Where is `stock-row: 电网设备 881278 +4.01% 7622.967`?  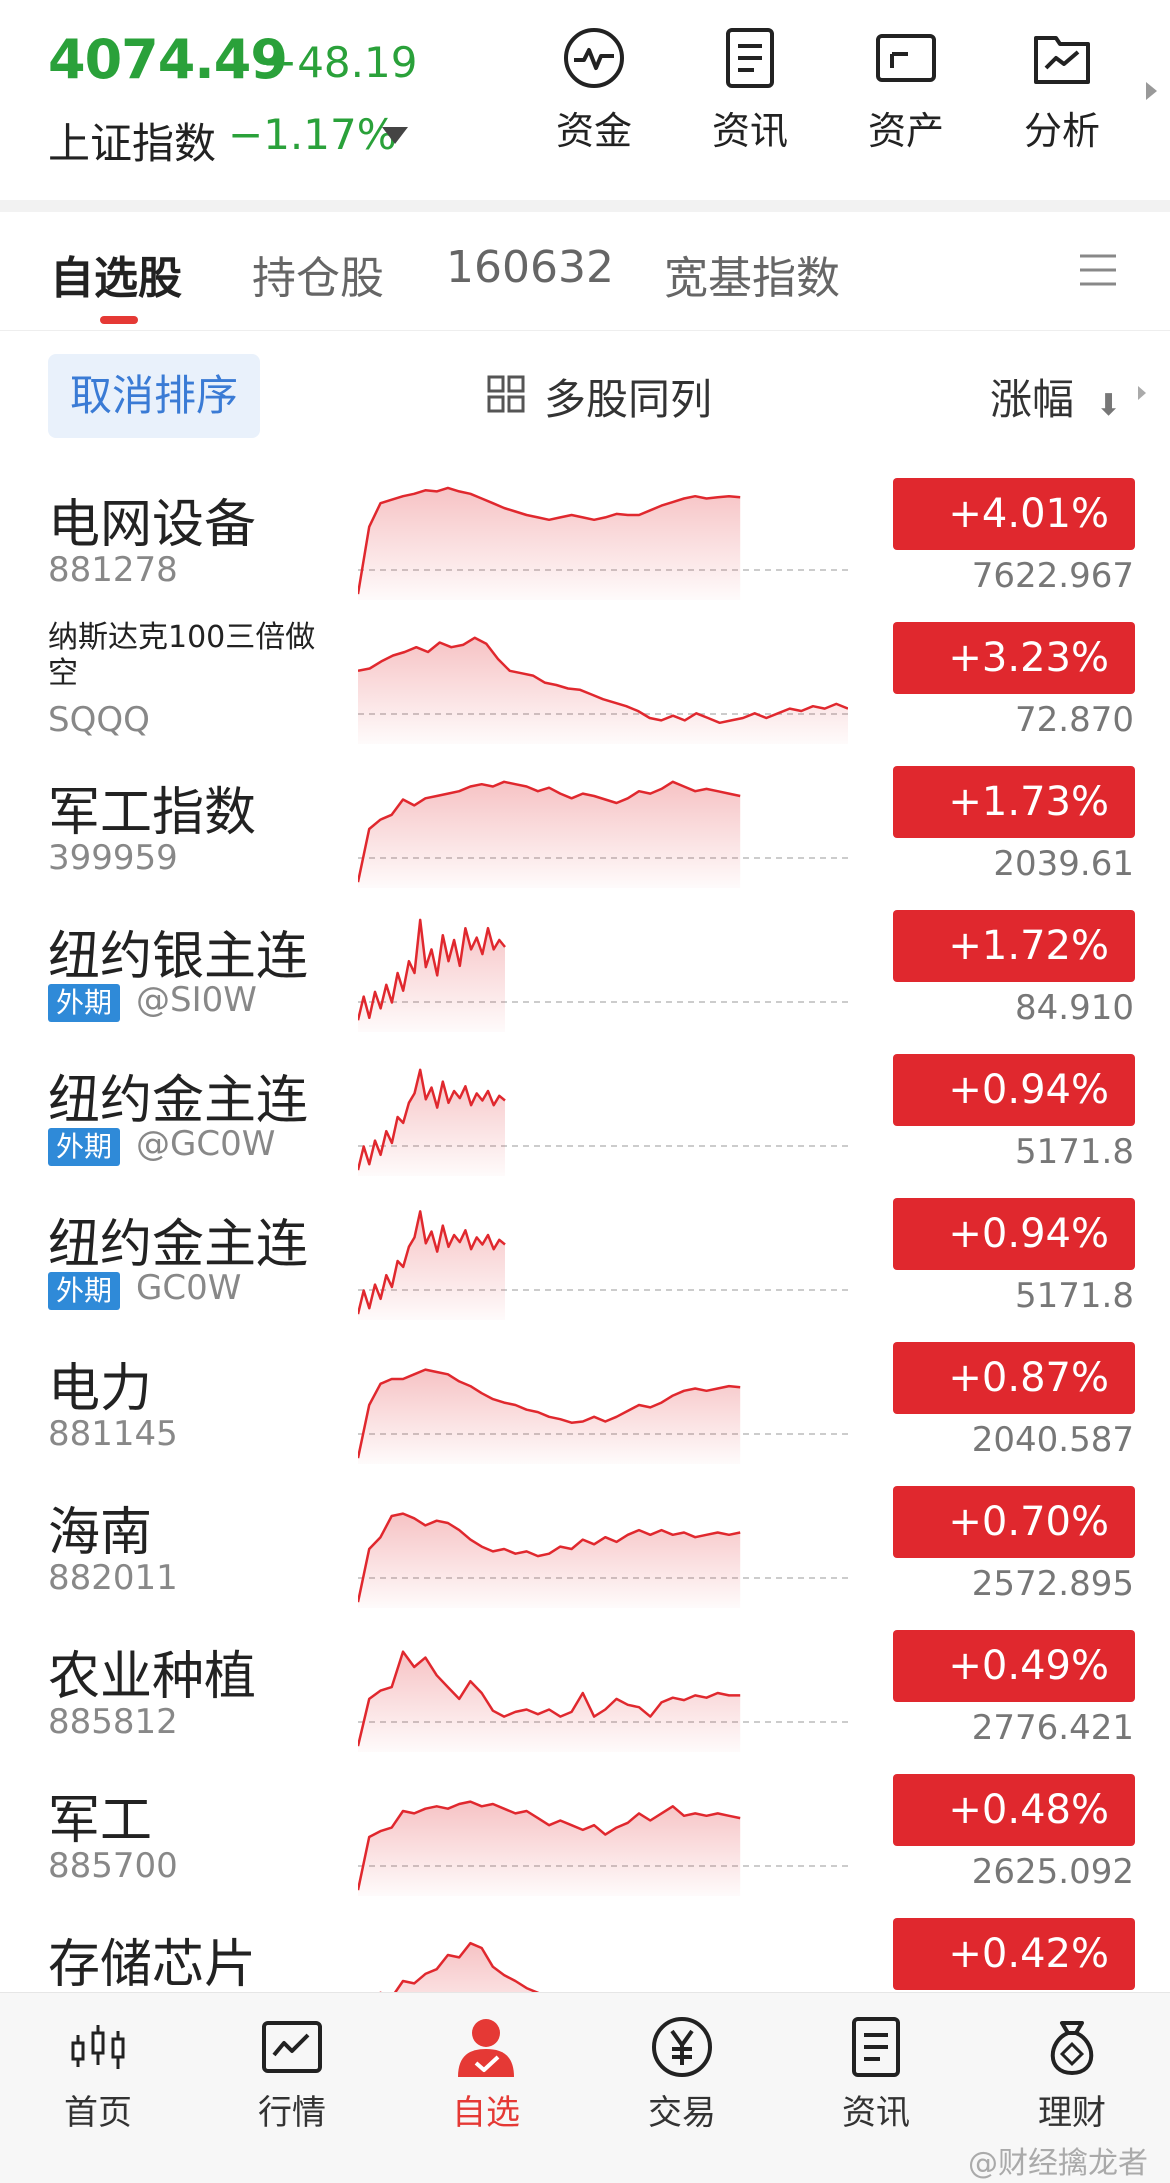
stock-row: 电网设备 881278 +4.01% 7622.967 is located at coordinates (585, 536).